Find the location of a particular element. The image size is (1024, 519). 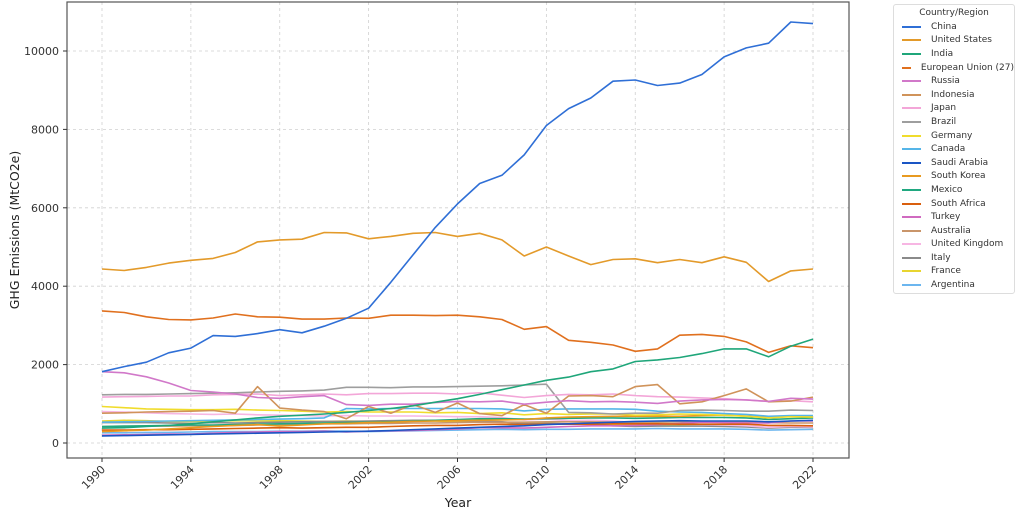

x-tick-label: 2006 is located at coordinates (449, 477).